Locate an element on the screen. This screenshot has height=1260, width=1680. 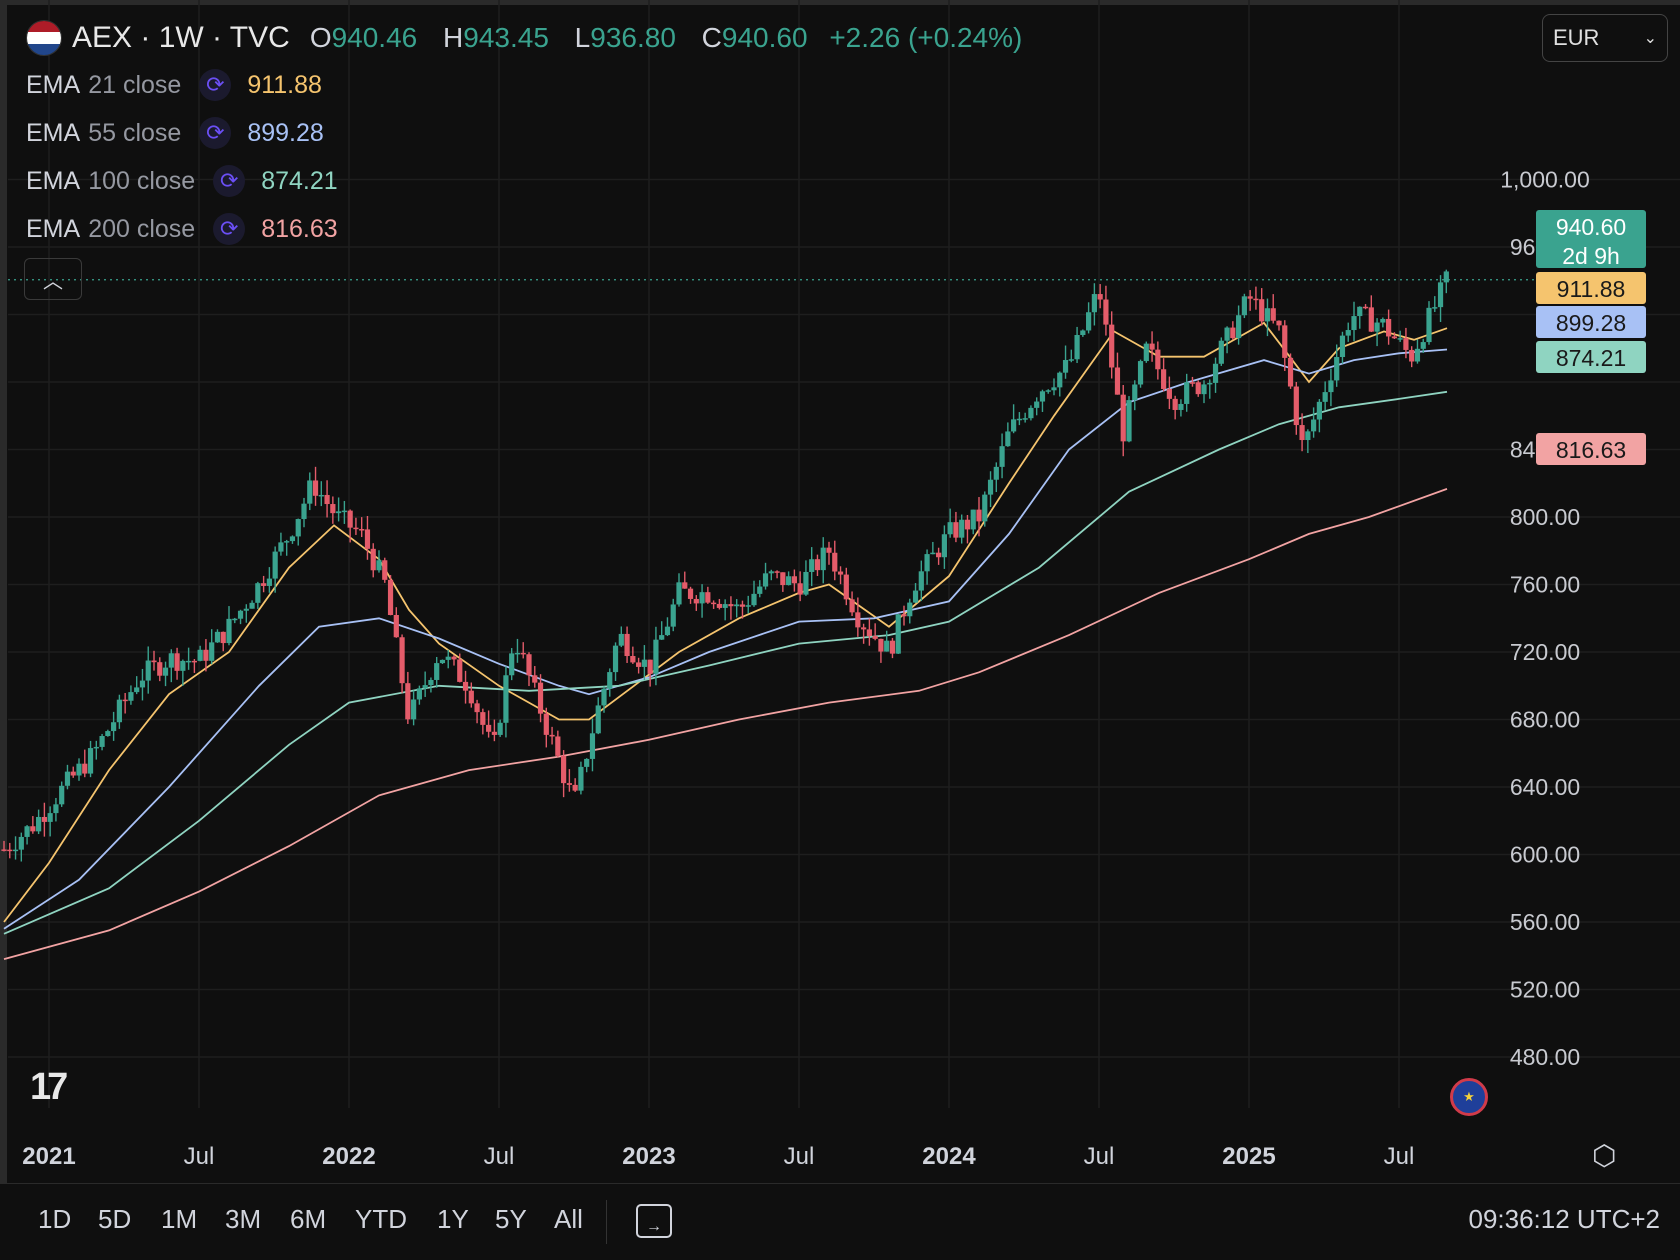
collapse-legend-button: ︿ is located at coordinates (53, 279).